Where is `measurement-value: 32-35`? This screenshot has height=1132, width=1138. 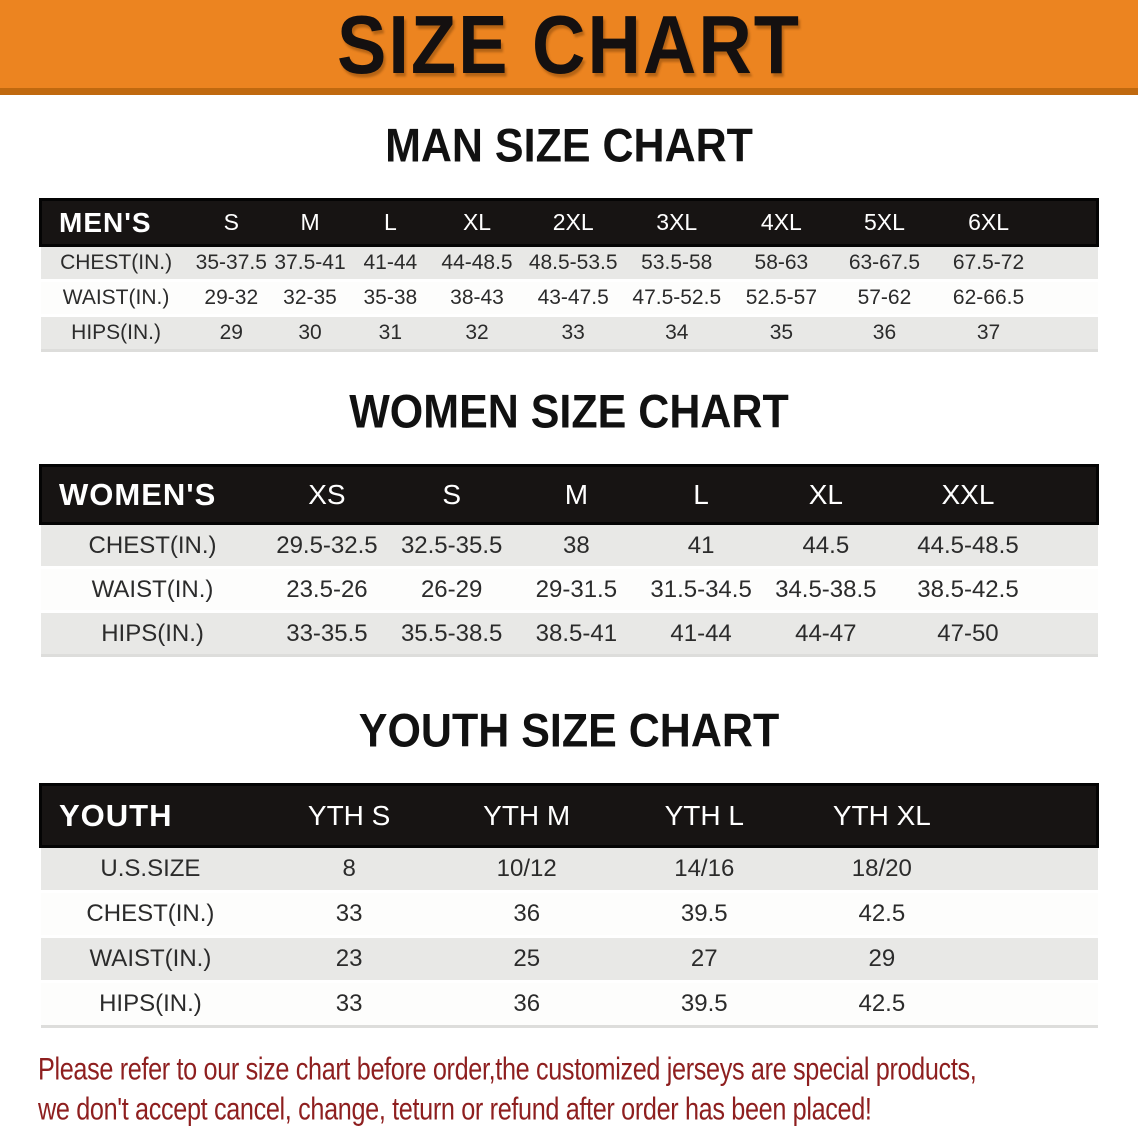
measurement-value: 32-35 is located at coordinates (310, 297).